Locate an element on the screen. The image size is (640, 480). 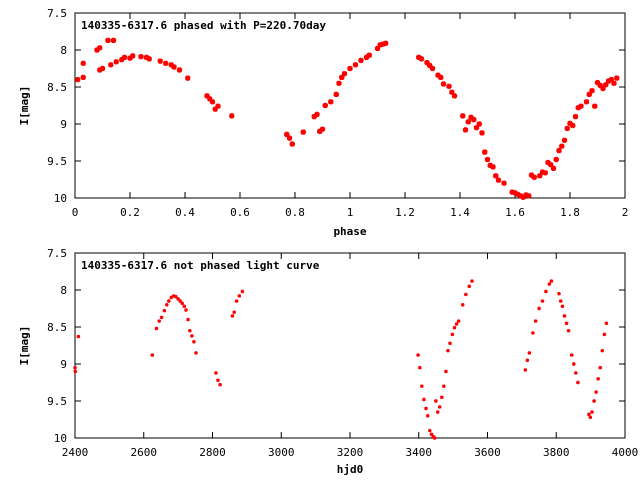
x-tick-label: 3200 is located at coordinates (350, 452).